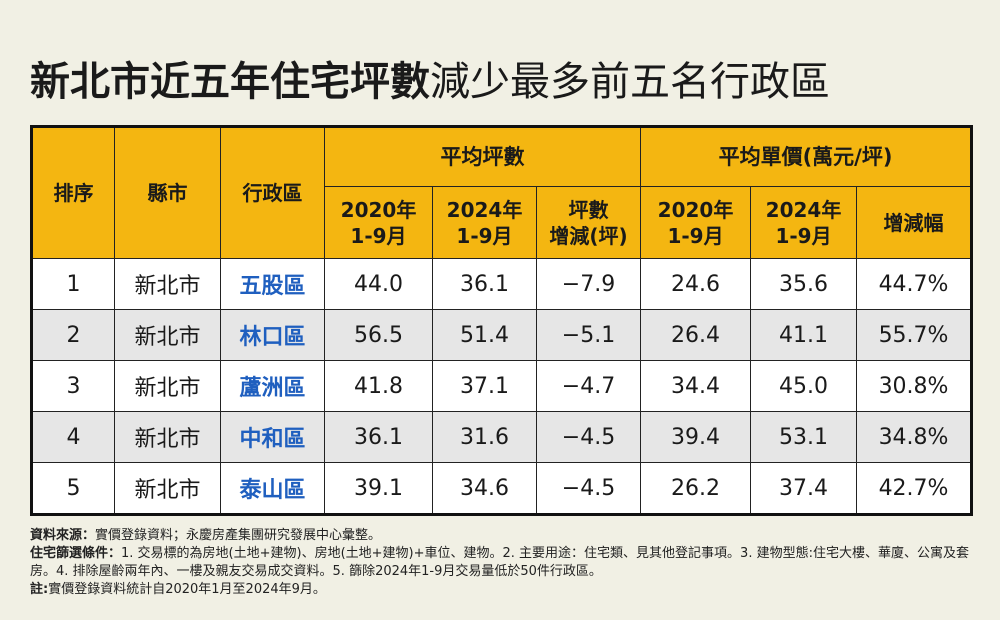  I want to click on header-line: 坪數, so click(588, 209).